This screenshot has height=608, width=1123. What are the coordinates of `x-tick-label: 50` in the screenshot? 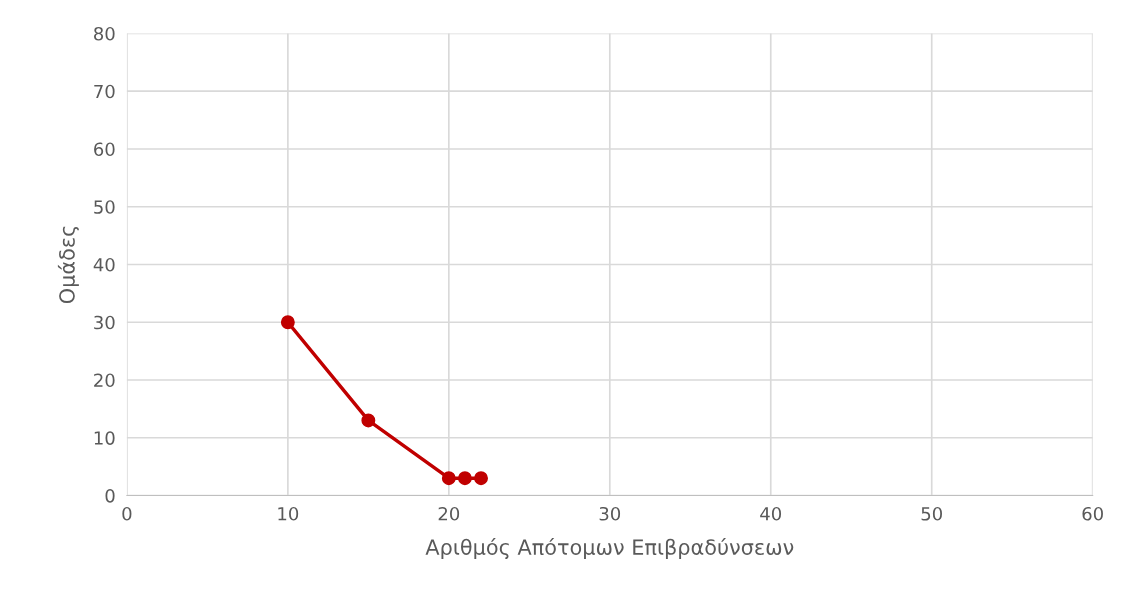 It's located at (931, 513).